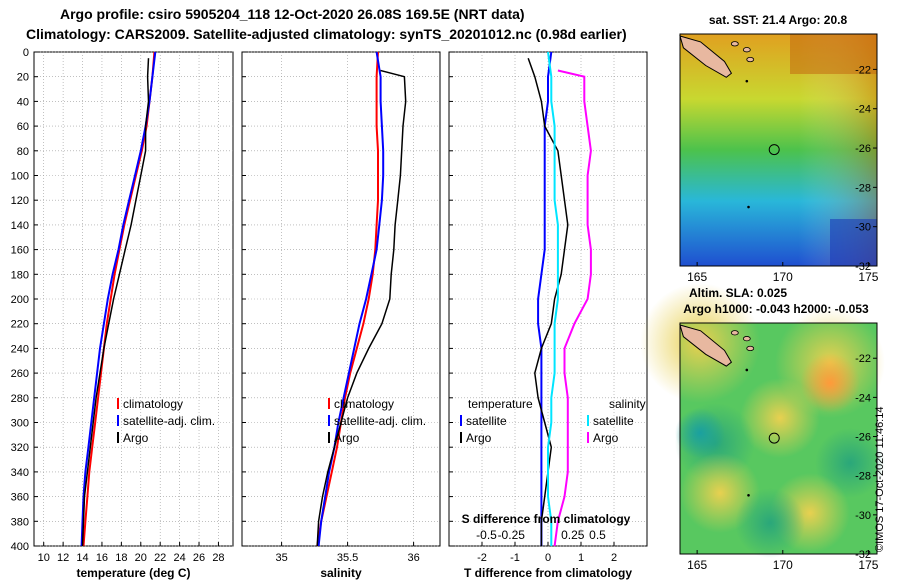 The width and height of the screenshot is (900, 580). Describe the element at coordinates (136, 438) in the screenshot. I see `temperature-legend-label: Argo` at that location.